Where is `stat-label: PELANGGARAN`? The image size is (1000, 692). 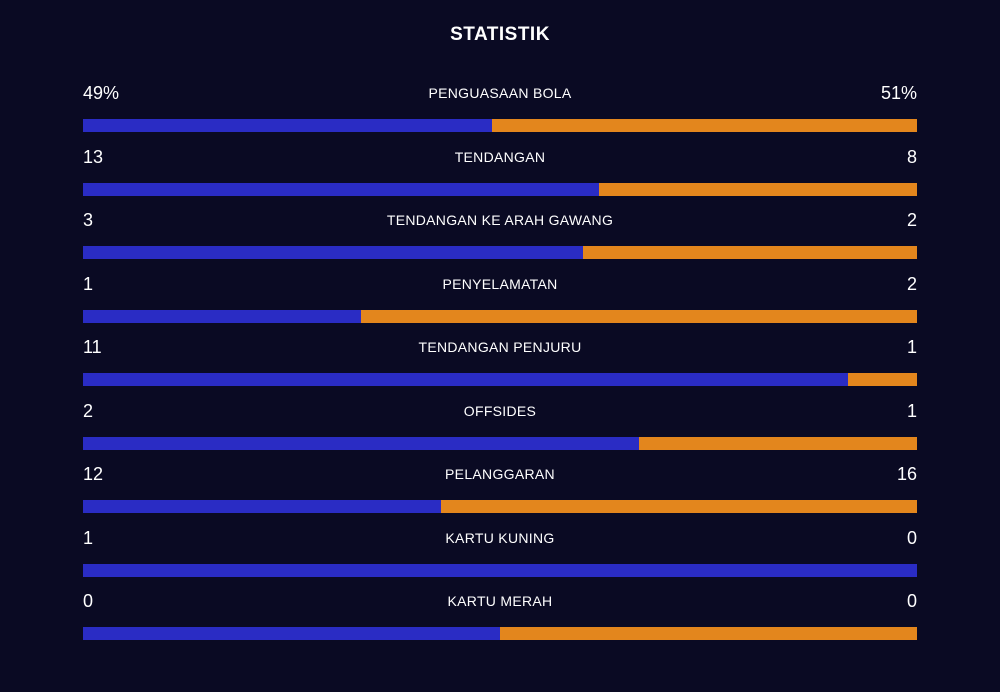 stat-label: PELANGGARAN is located at coordinates (500, 474).